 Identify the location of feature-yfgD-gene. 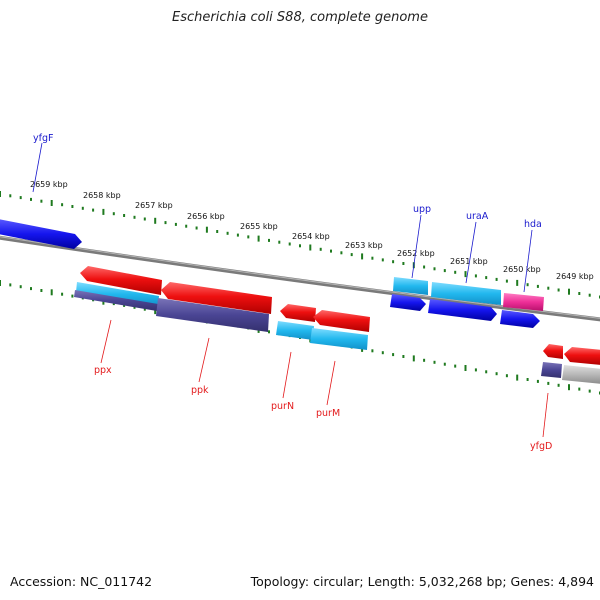
(553, 351).